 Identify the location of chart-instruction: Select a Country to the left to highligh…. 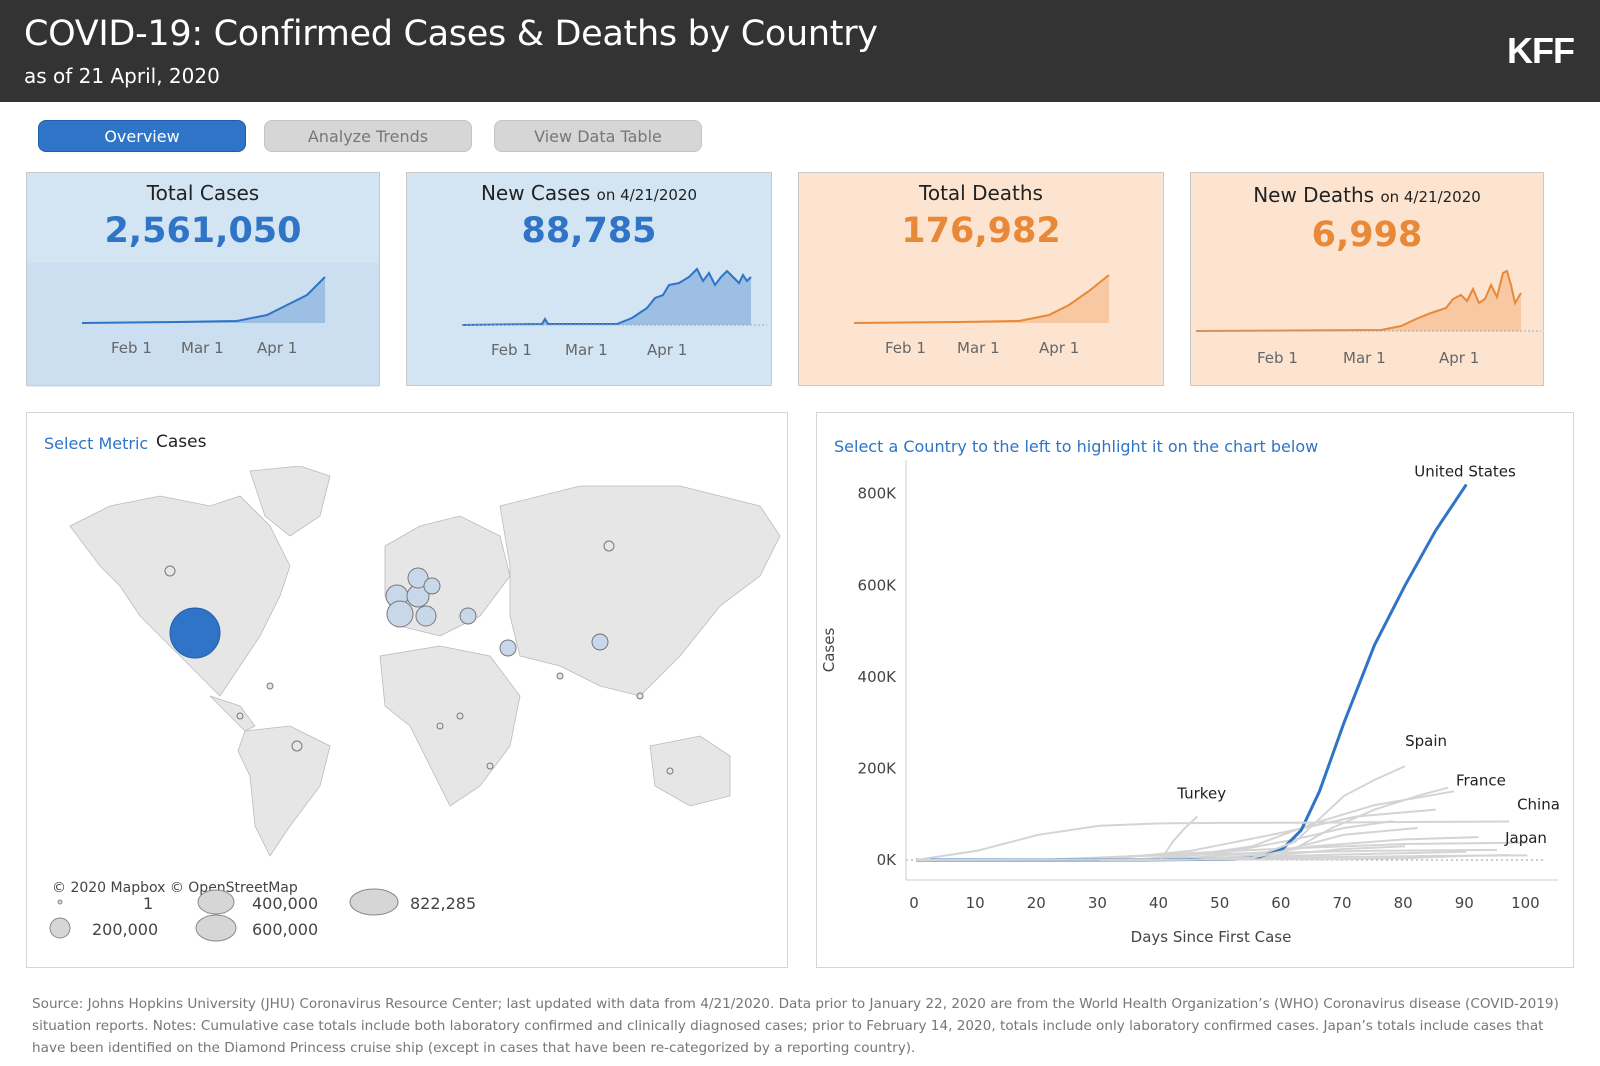
(1076, 446).